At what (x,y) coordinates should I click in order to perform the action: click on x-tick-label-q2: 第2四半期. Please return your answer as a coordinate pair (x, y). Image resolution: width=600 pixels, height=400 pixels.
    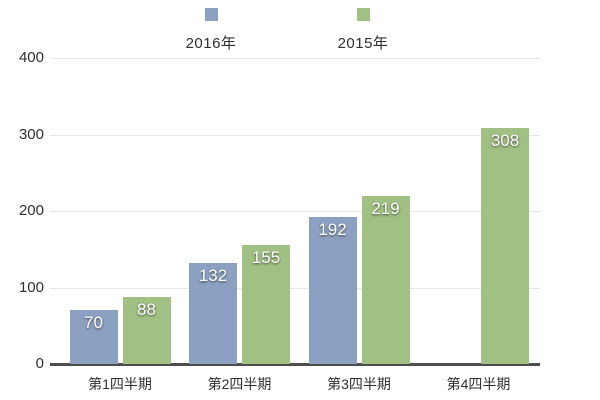
    Looking at the image, I should click on (239, 384).